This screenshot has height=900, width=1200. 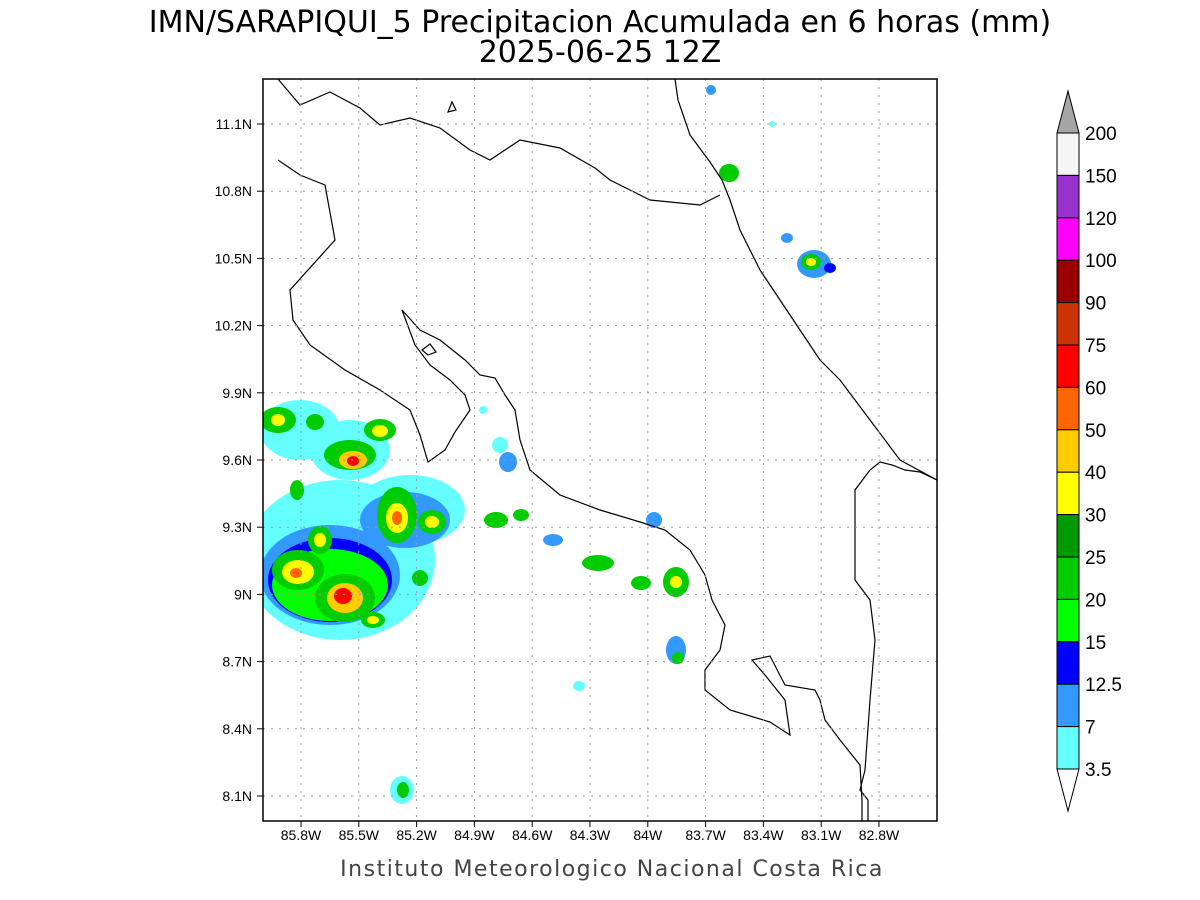 I want to click on colorbar-label: 12.5, so click(x=1103, y=685).